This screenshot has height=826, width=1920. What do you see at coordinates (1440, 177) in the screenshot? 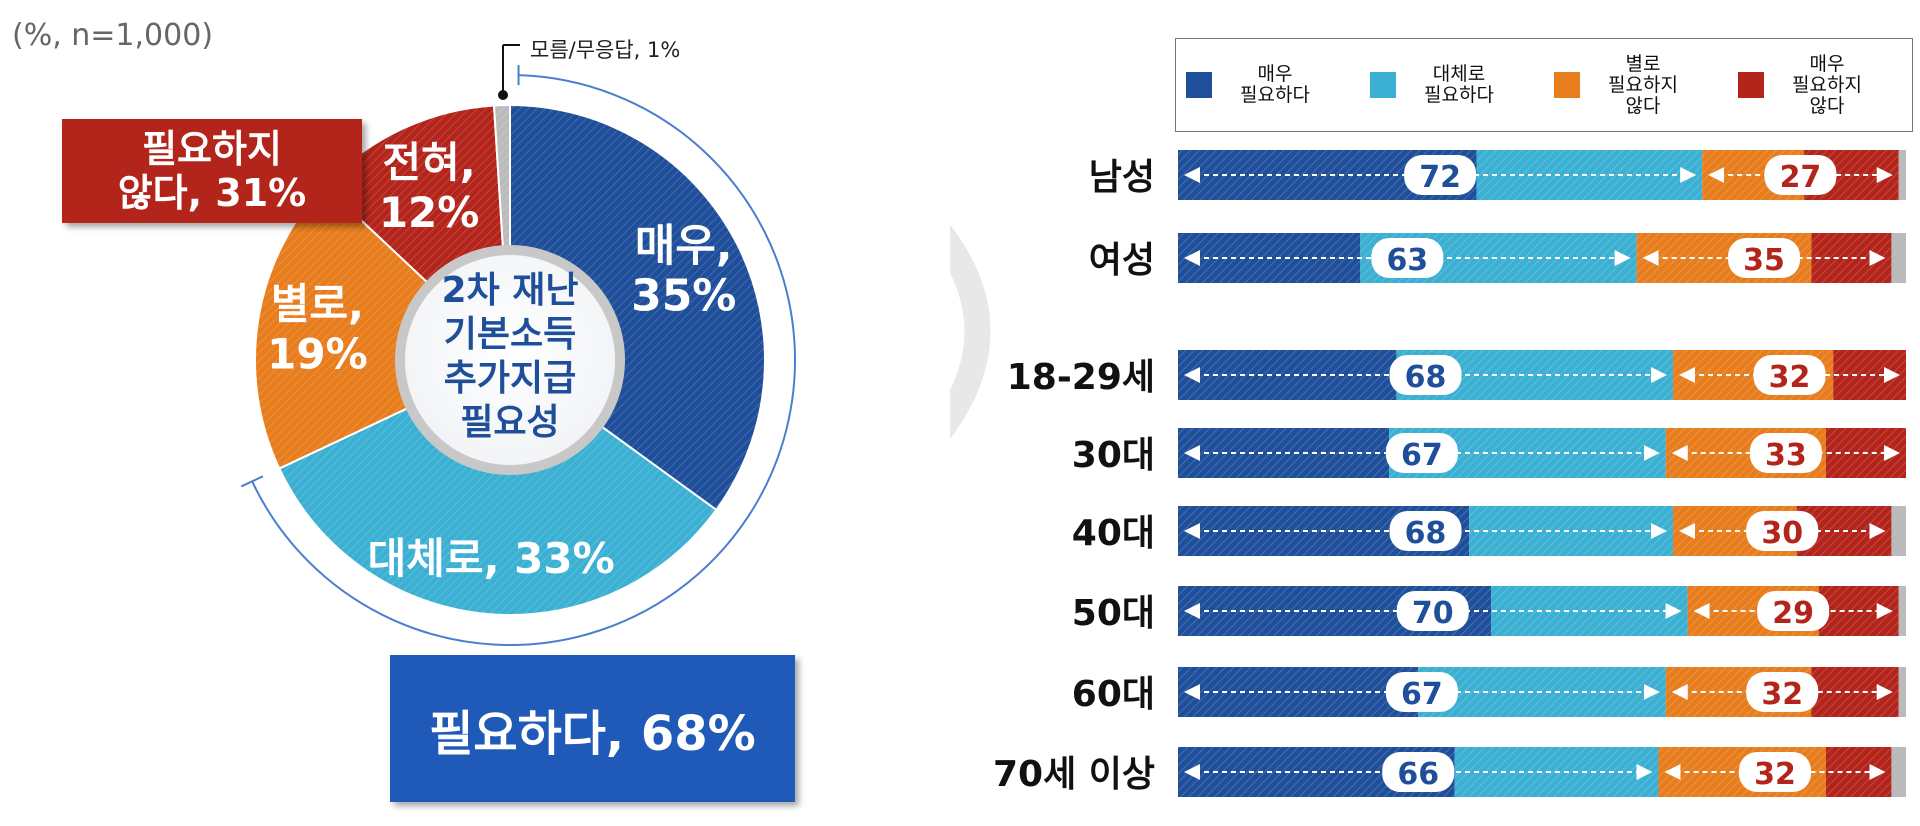
I see `need-total-label: 72` at bounding box center [1440, 177].